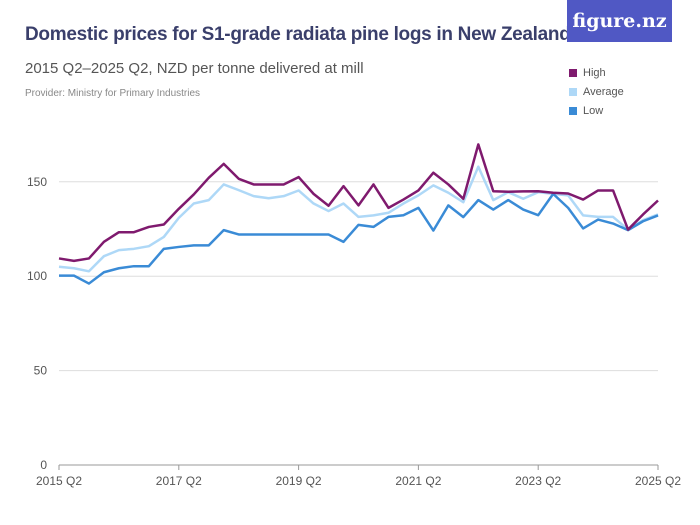 The image size is (700, 525). What do you see at coordinates (179, 481) in the screenshot?
I see `x-tick-label: 2017 Q2` at bounding box center [179, 481].